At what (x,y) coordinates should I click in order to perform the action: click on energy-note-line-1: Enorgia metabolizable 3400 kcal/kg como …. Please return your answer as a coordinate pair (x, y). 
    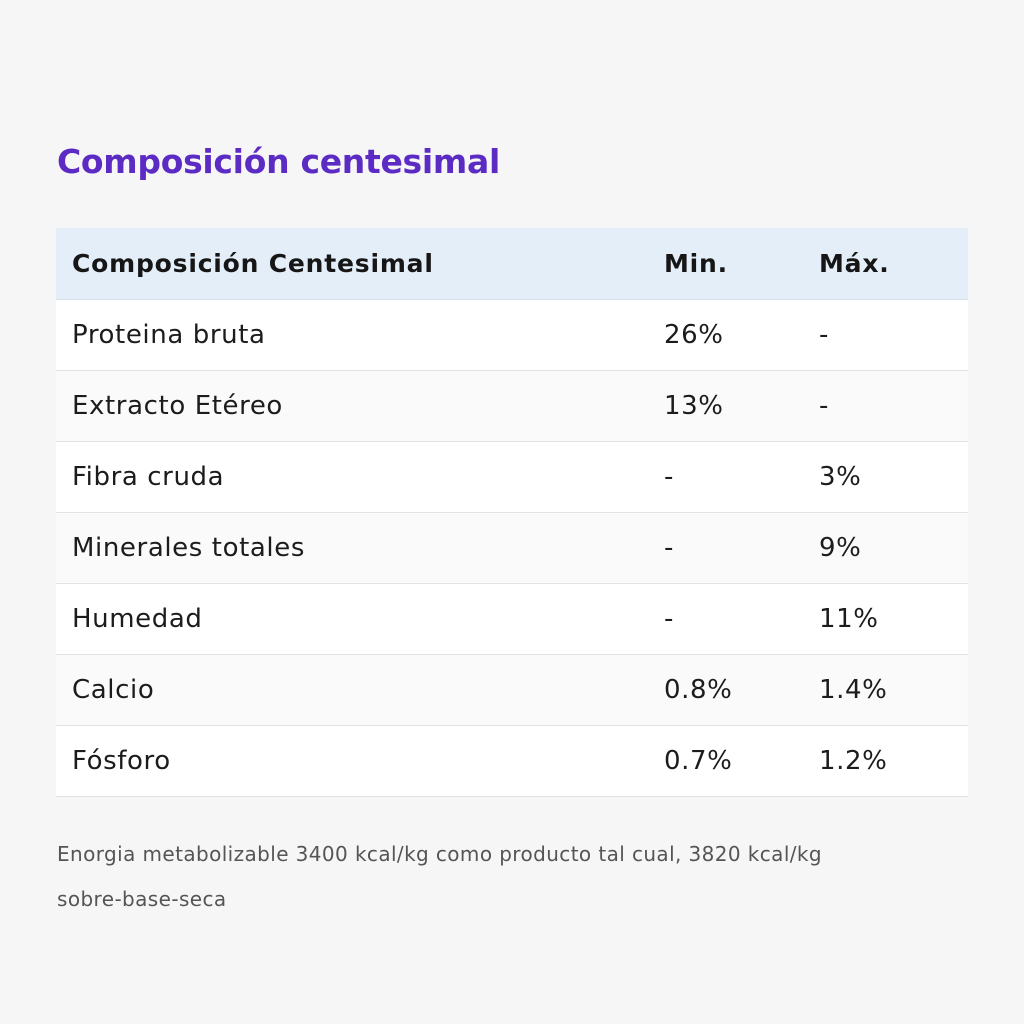
    Looking at the image, I should click on (440, 854).